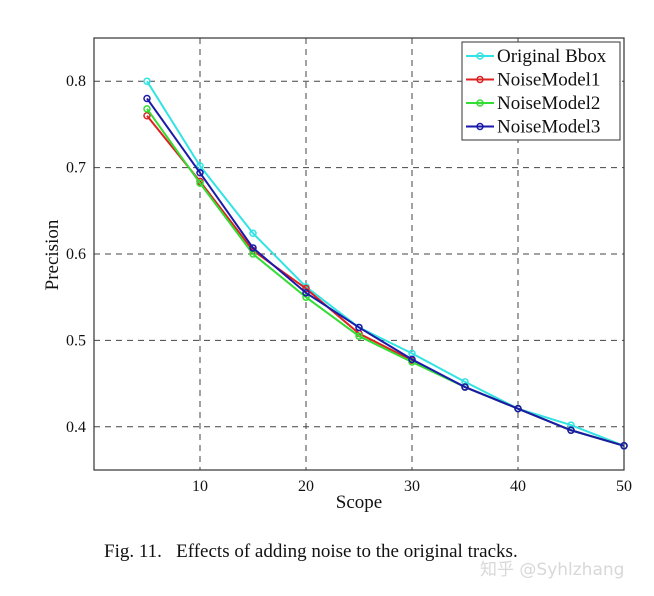  What do you see at coordinates (76, 168) in the screenshot?
I see `y-tick-label: 0.7` at bounding box center [76, 168].